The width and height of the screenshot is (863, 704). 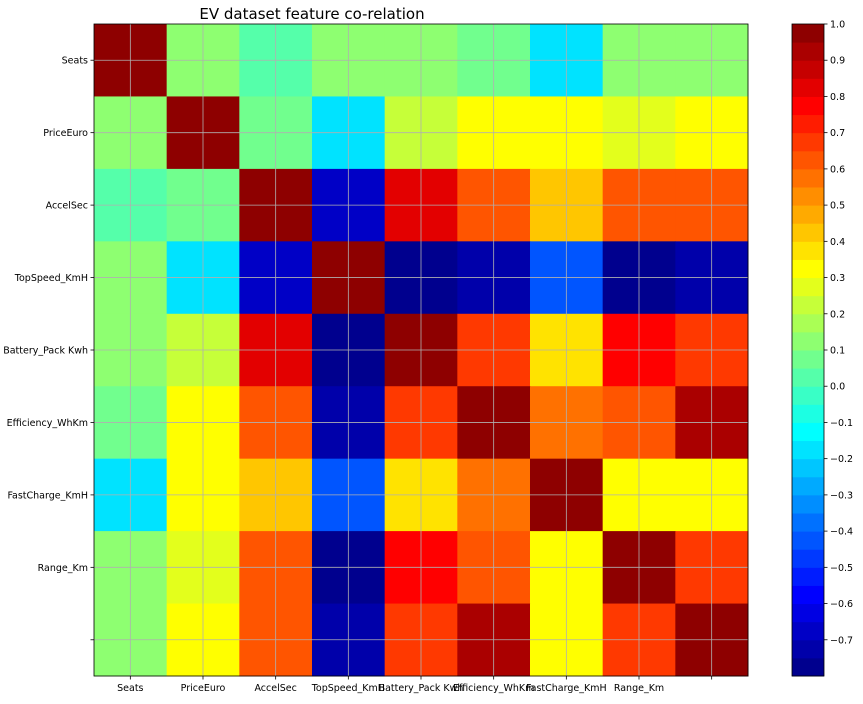 I want to click on colorbar-tick-label: 0.4, so click(x=837, y=242).